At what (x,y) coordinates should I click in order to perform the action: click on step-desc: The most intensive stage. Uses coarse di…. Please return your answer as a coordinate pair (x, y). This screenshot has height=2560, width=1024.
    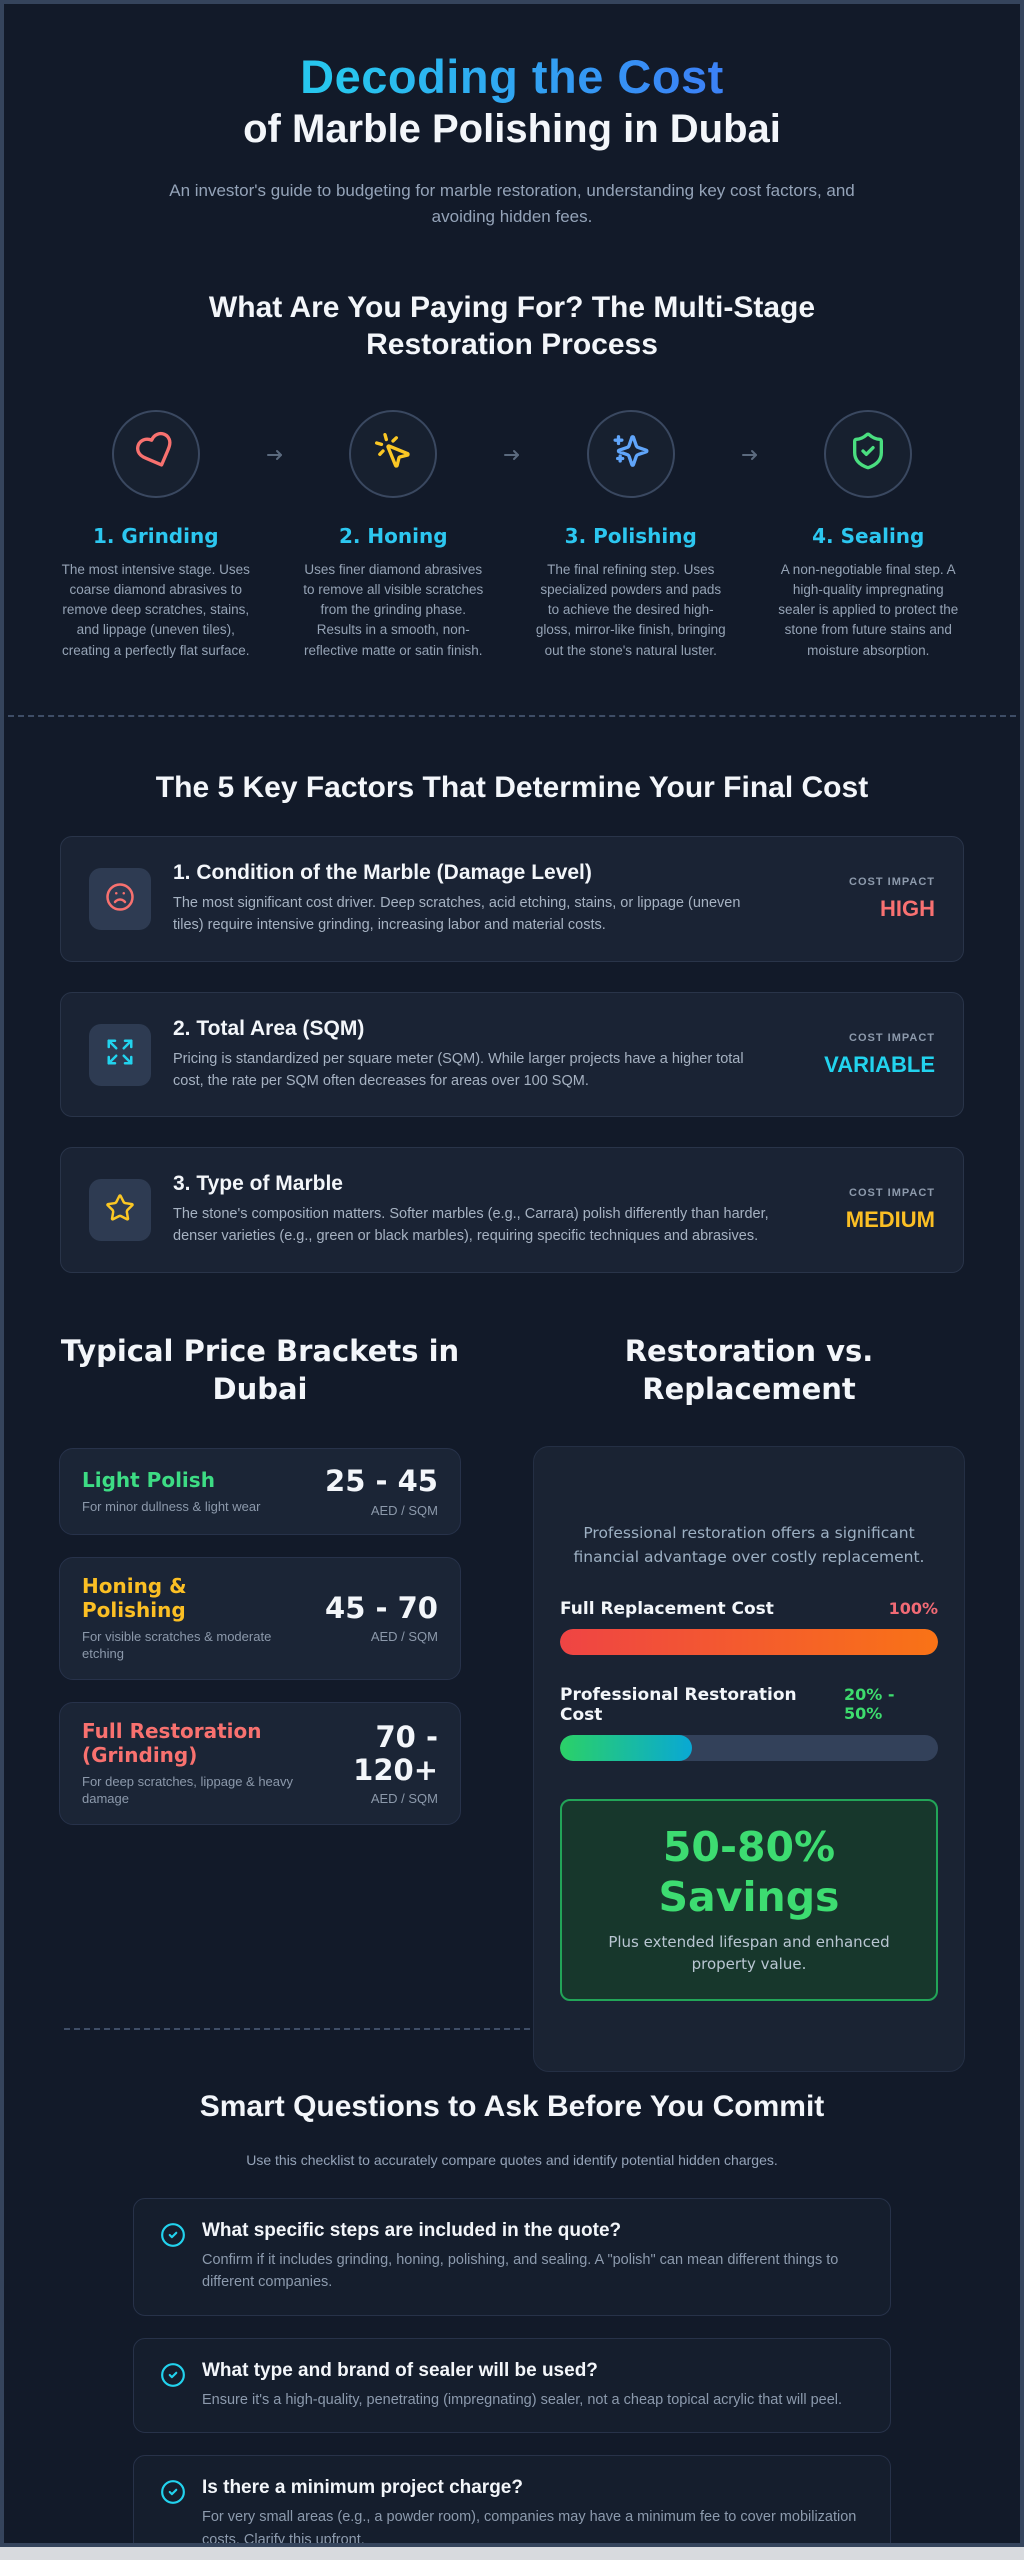
    Looking at the image, I should click on (155, 609).